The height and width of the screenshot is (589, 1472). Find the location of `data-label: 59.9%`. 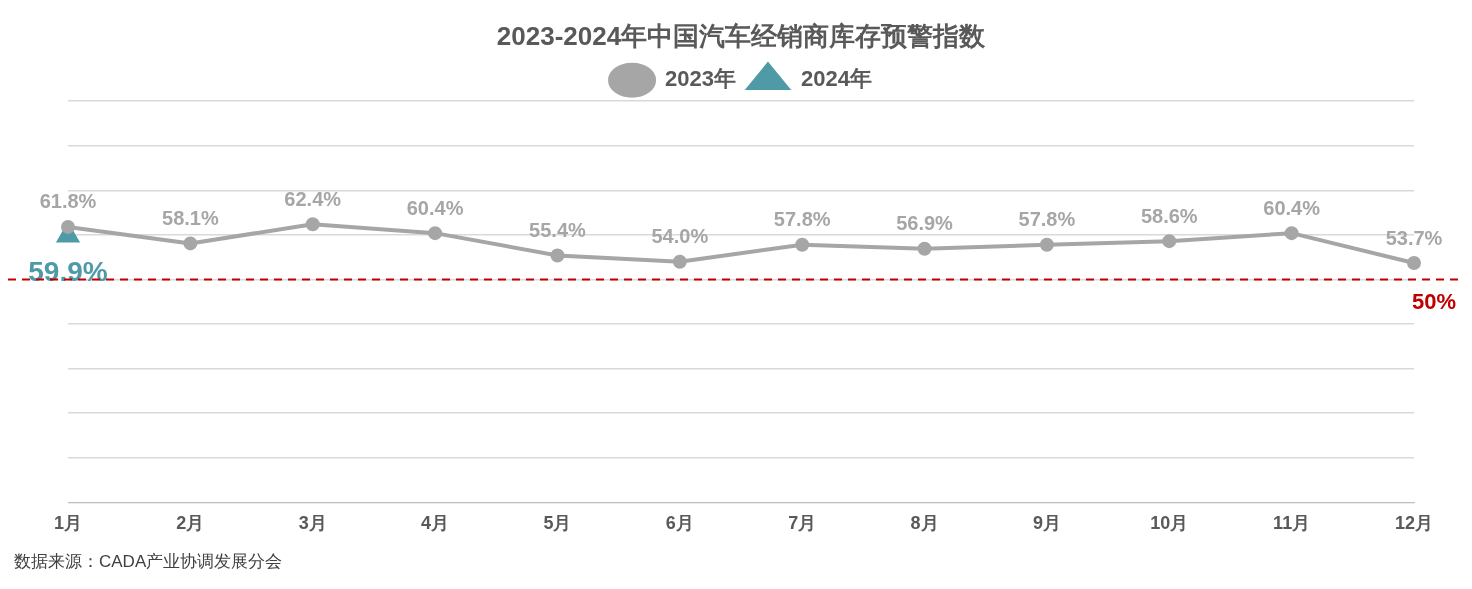

data-label: 59.9% is located at coordinates (68, 272).